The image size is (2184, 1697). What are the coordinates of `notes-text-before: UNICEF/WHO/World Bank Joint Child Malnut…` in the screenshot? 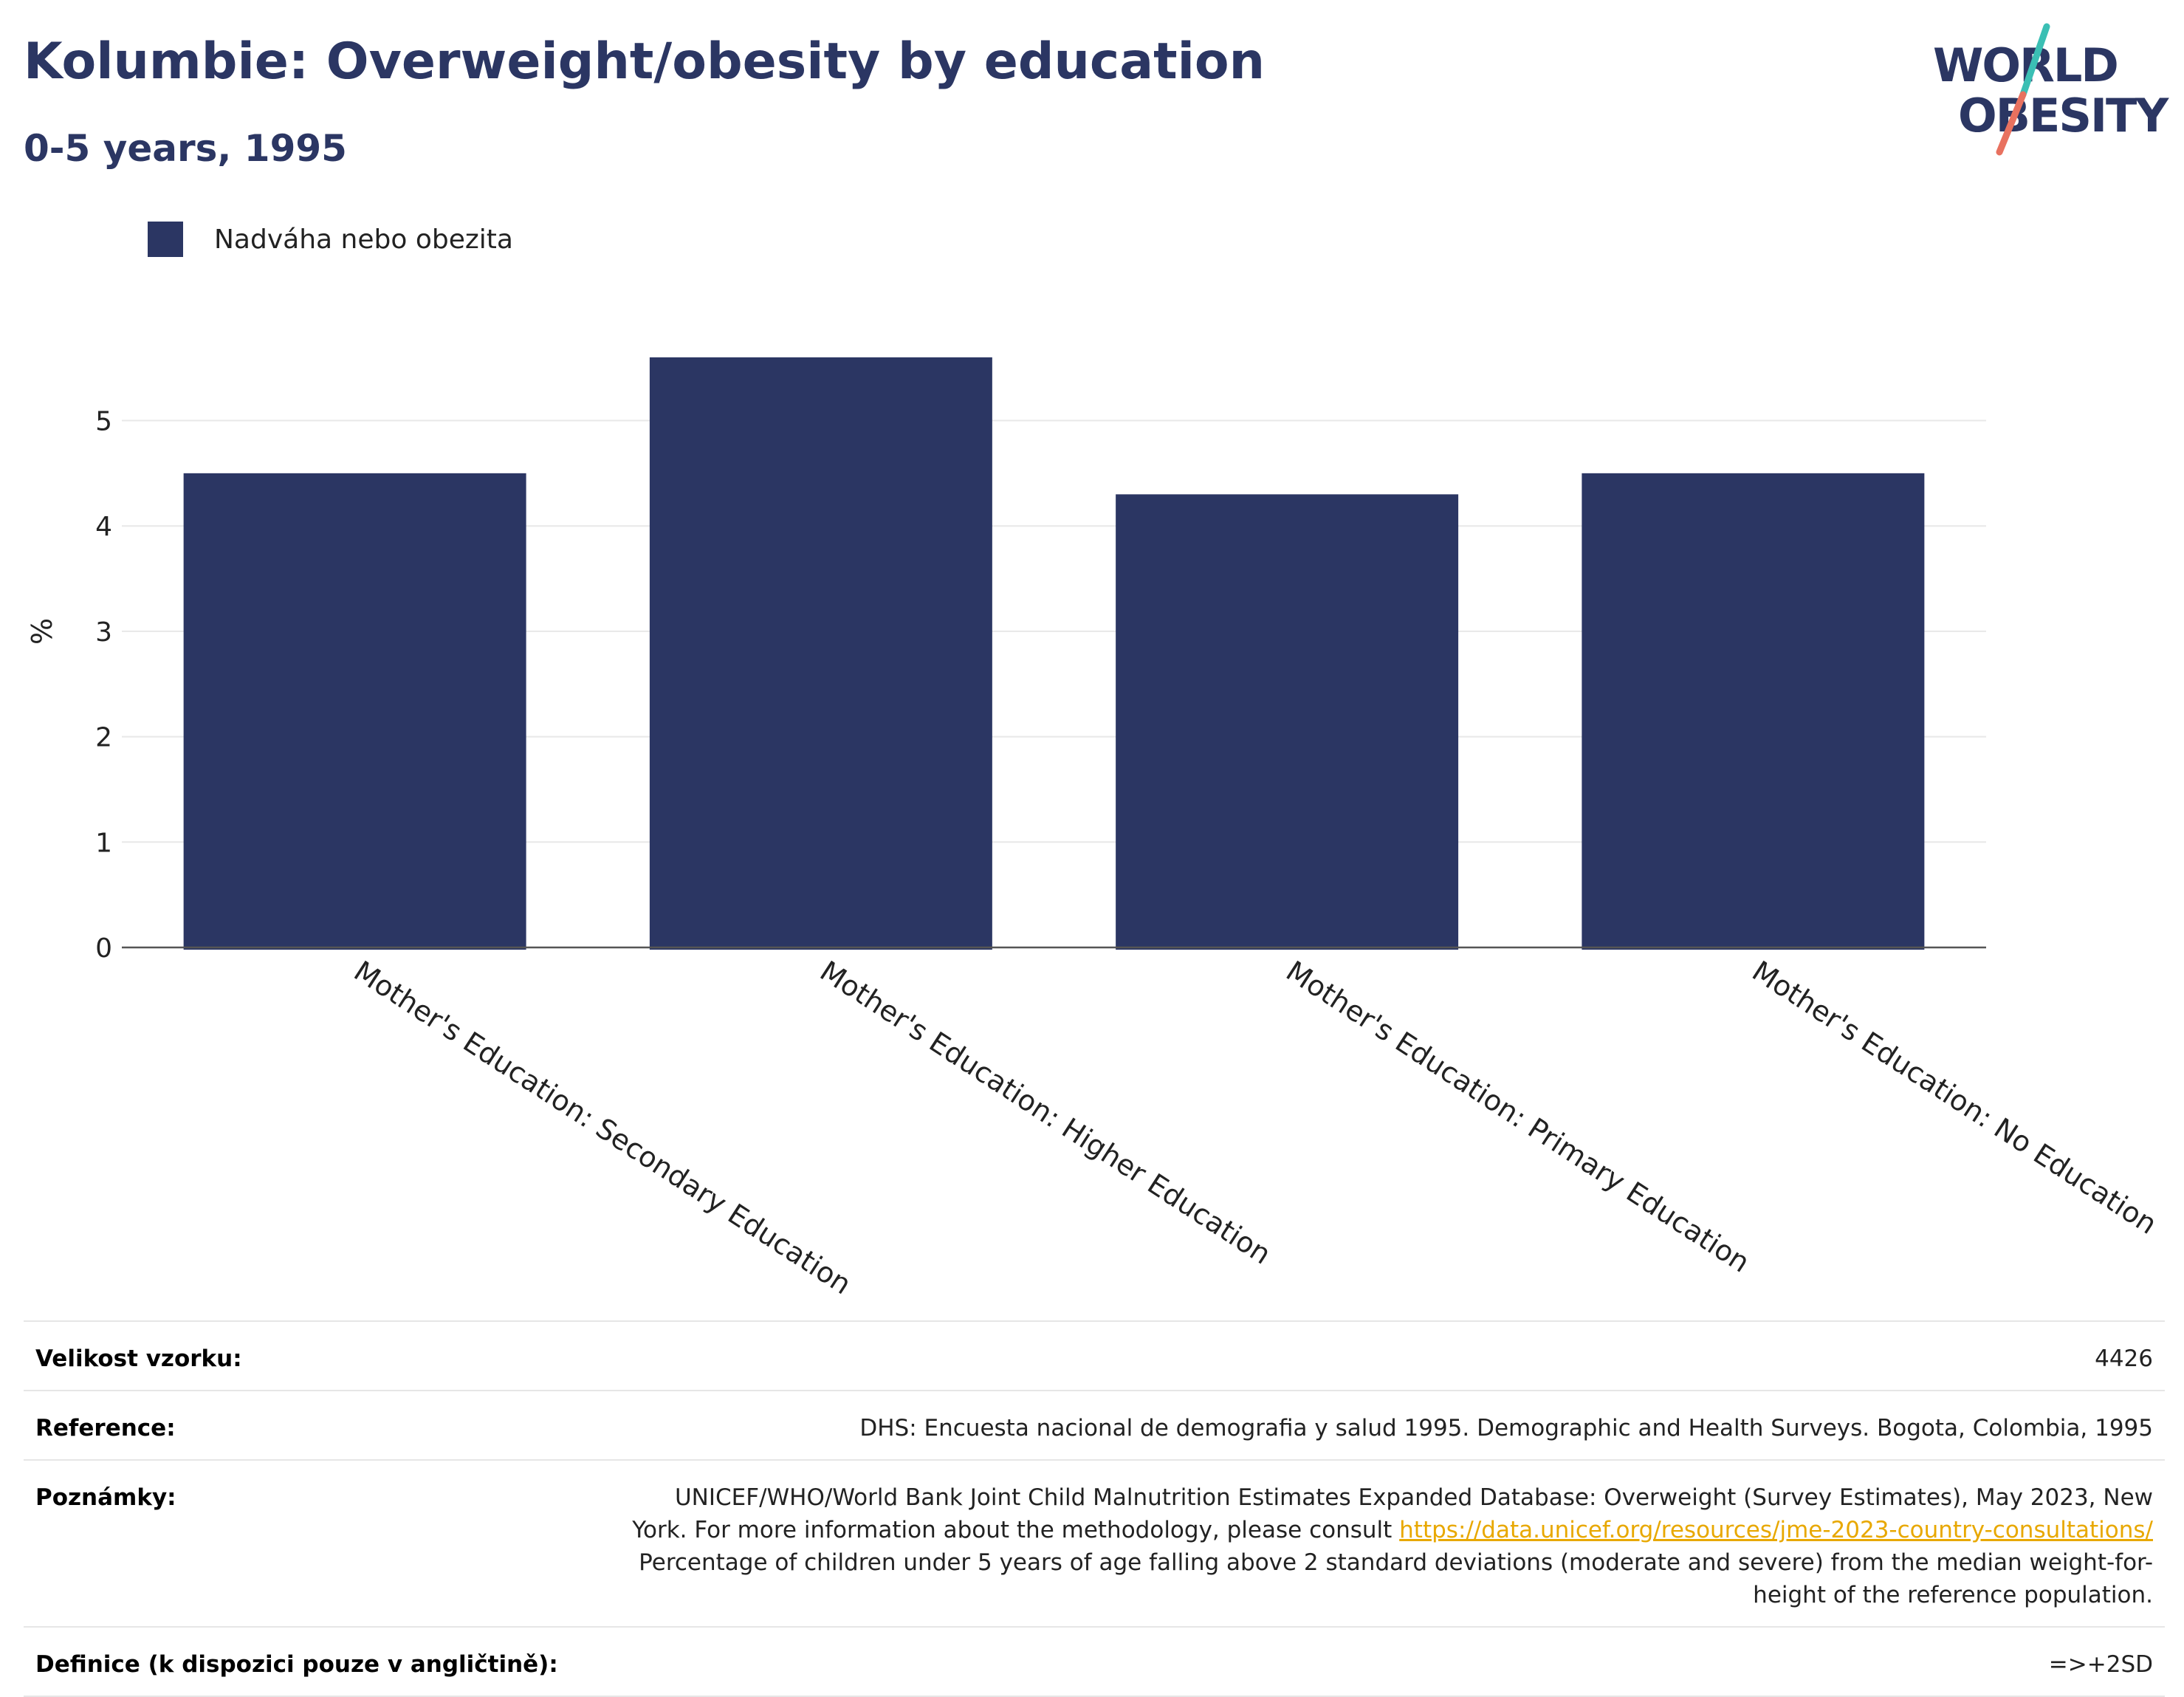 It's located at (1393, 1513).